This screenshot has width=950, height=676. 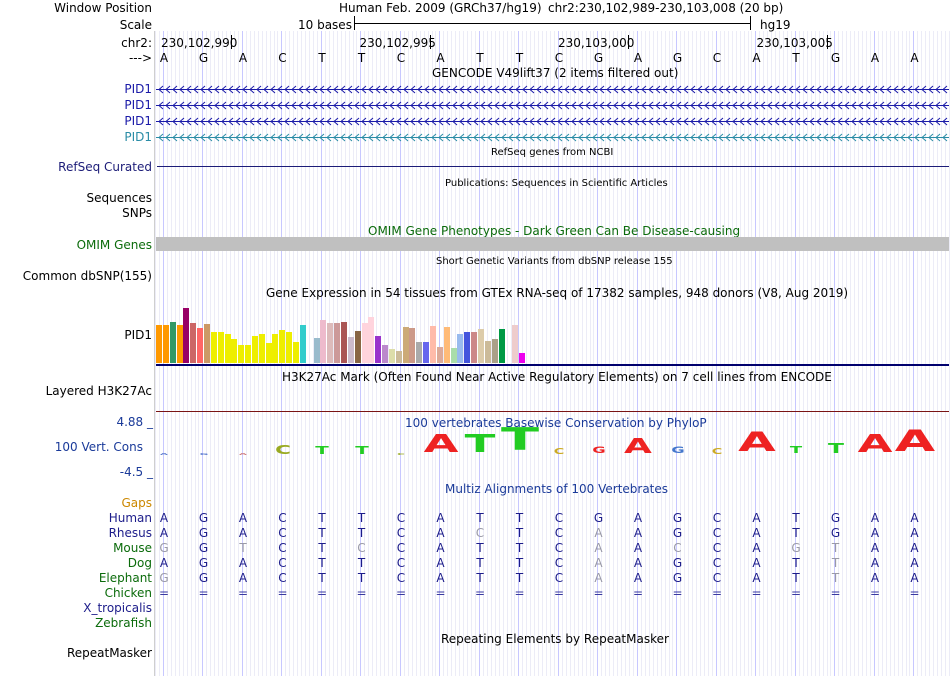 I want to click on sequences-label: Sequences, so click(x=119, y=198).